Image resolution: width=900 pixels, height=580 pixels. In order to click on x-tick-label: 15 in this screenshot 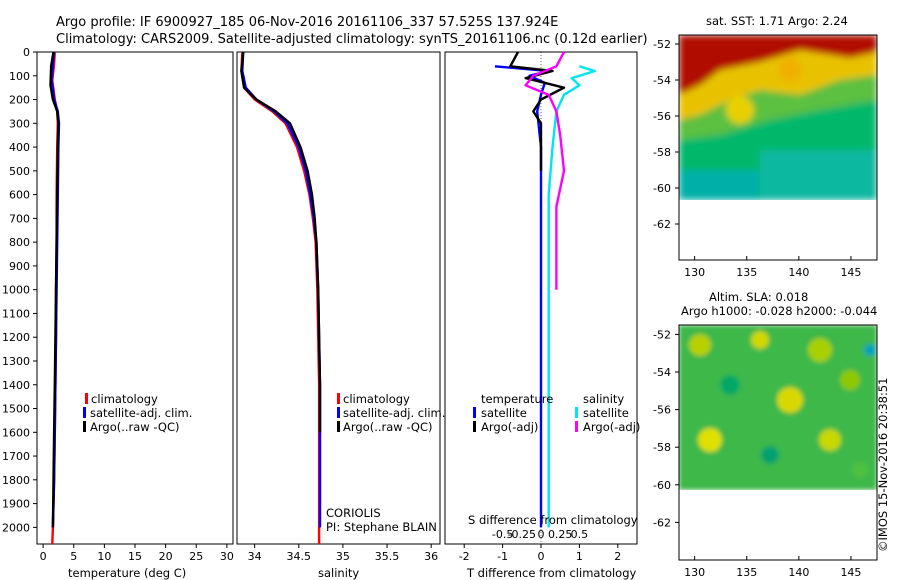, I will do `click(135, 556)`.